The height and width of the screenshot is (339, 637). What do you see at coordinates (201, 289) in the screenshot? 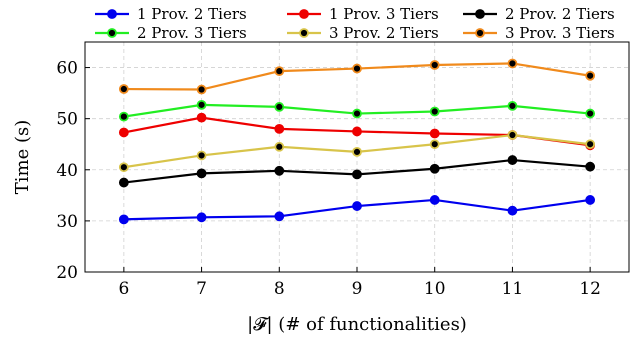
I see `x-tick-label: 7` at bounding box center [201, 289].